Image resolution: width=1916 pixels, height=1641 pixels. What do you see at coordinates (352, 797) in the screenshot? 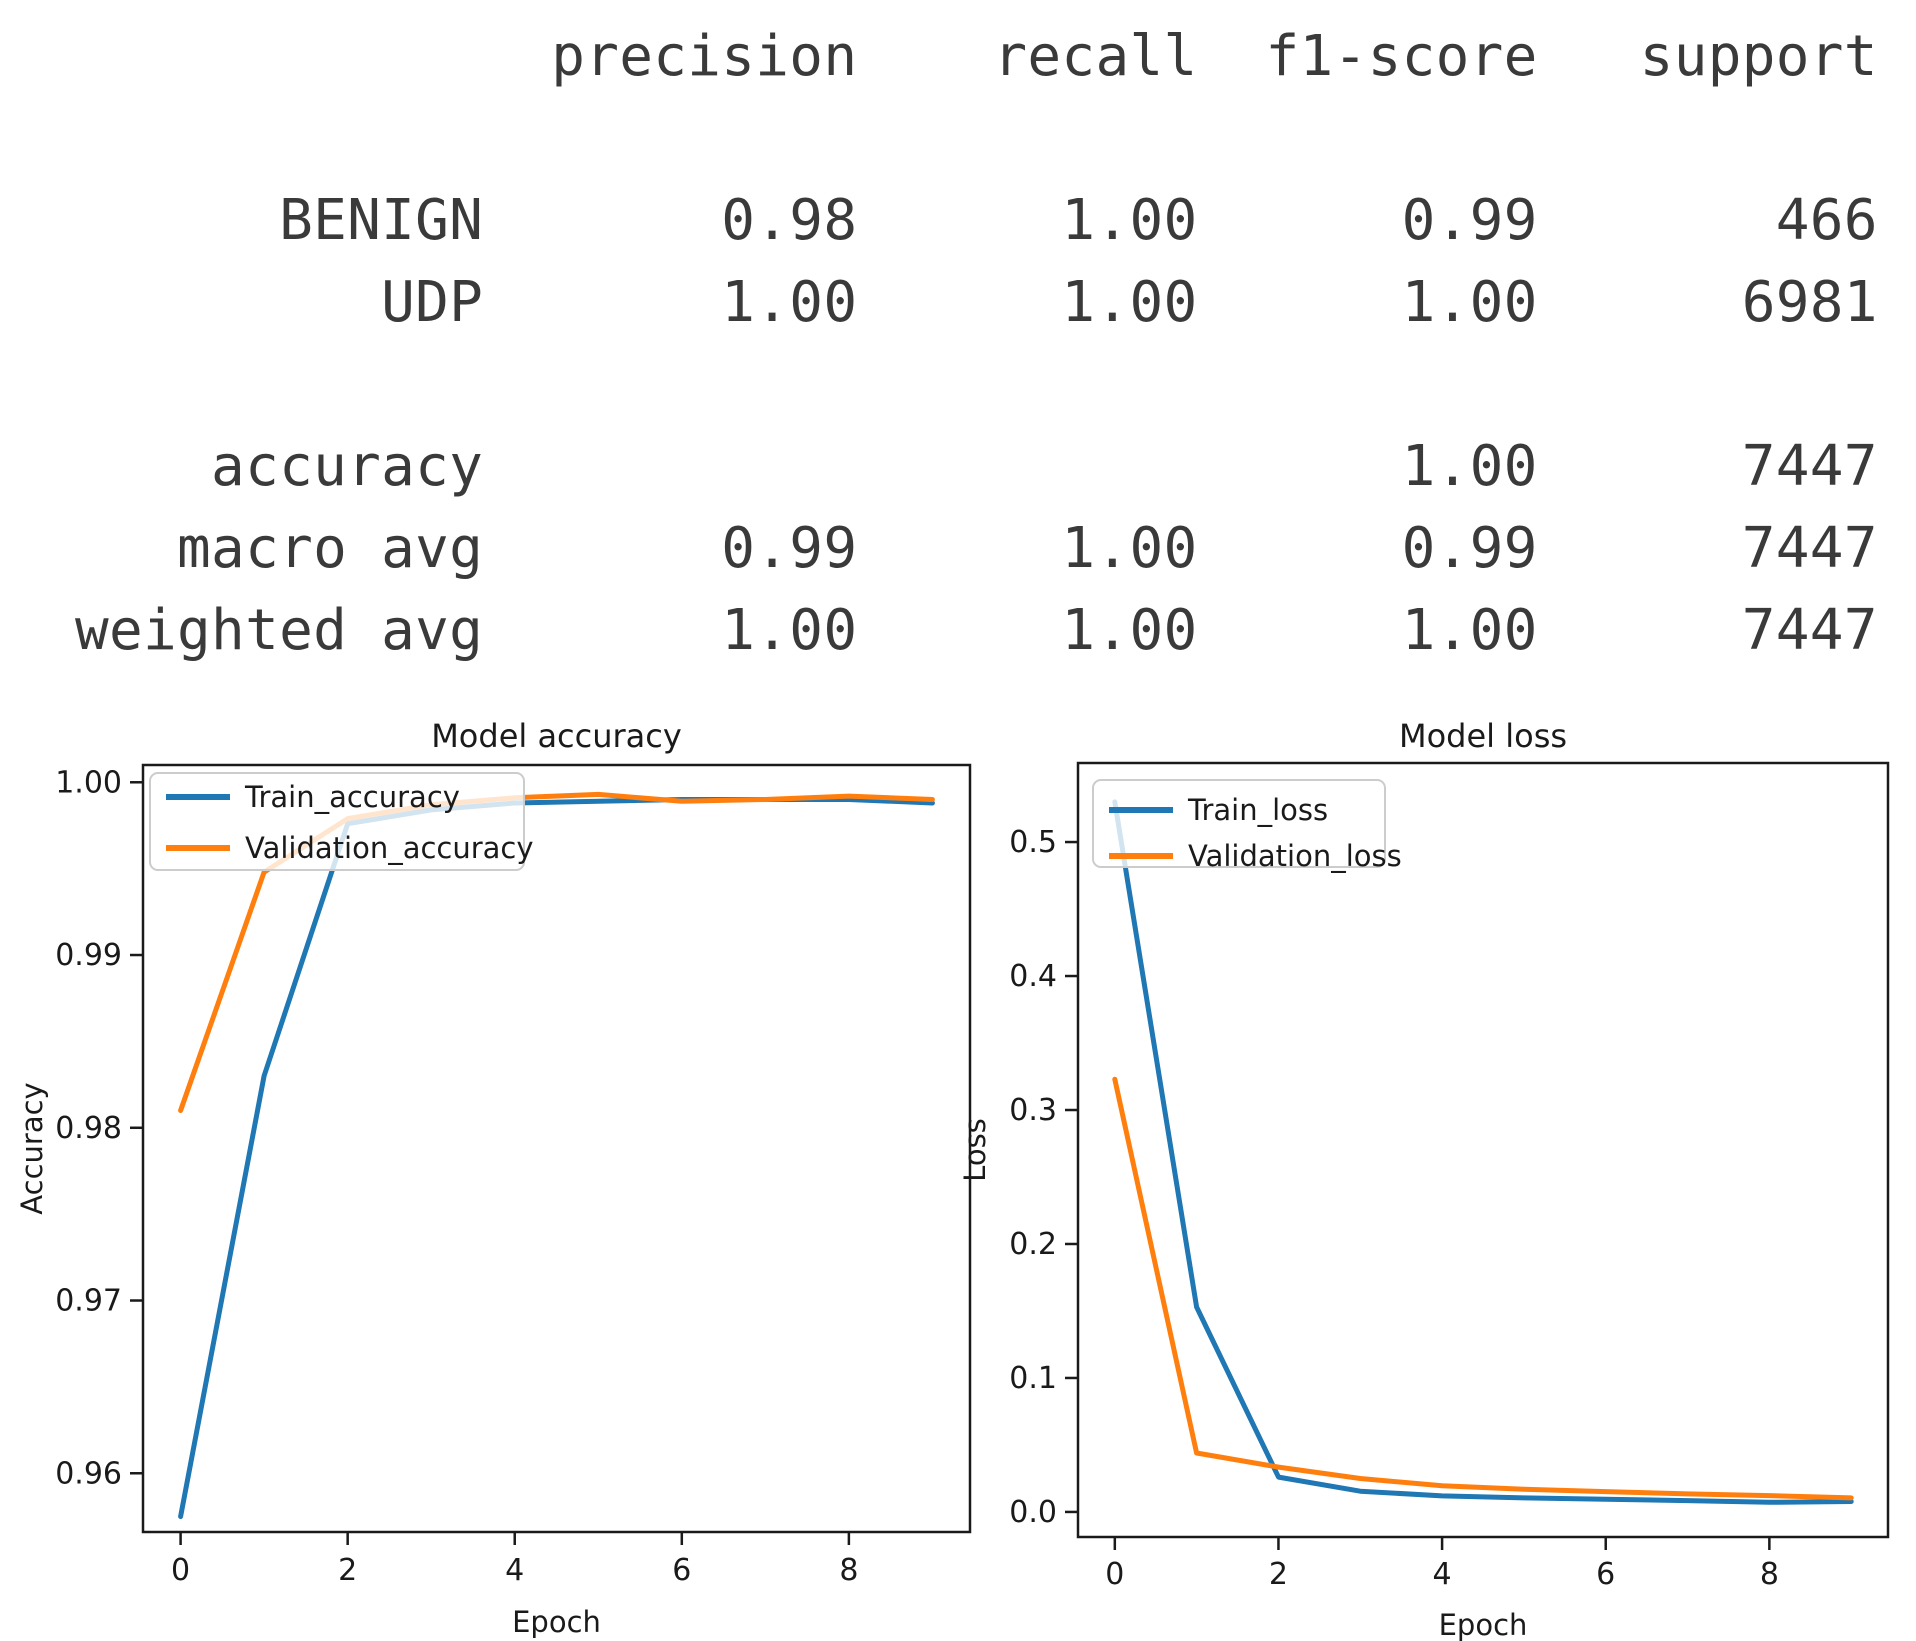
I see `legend-label: Train_accuracy` at bounding box center [352, 797].